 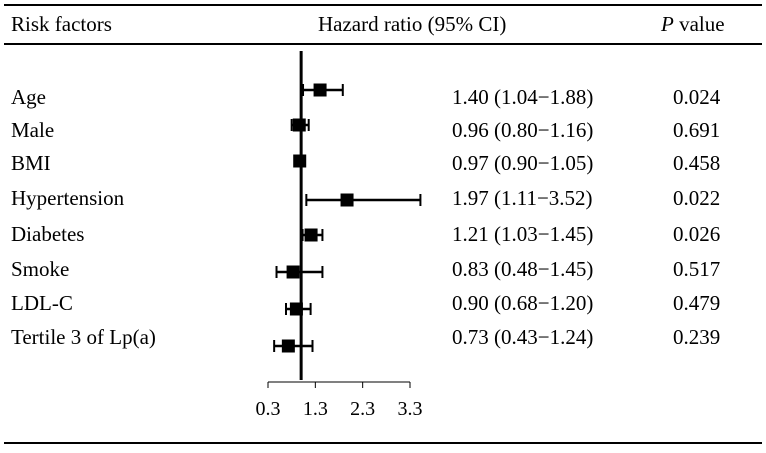 I want to click on row-factor: Hypertension, so click(x=68, y=198).